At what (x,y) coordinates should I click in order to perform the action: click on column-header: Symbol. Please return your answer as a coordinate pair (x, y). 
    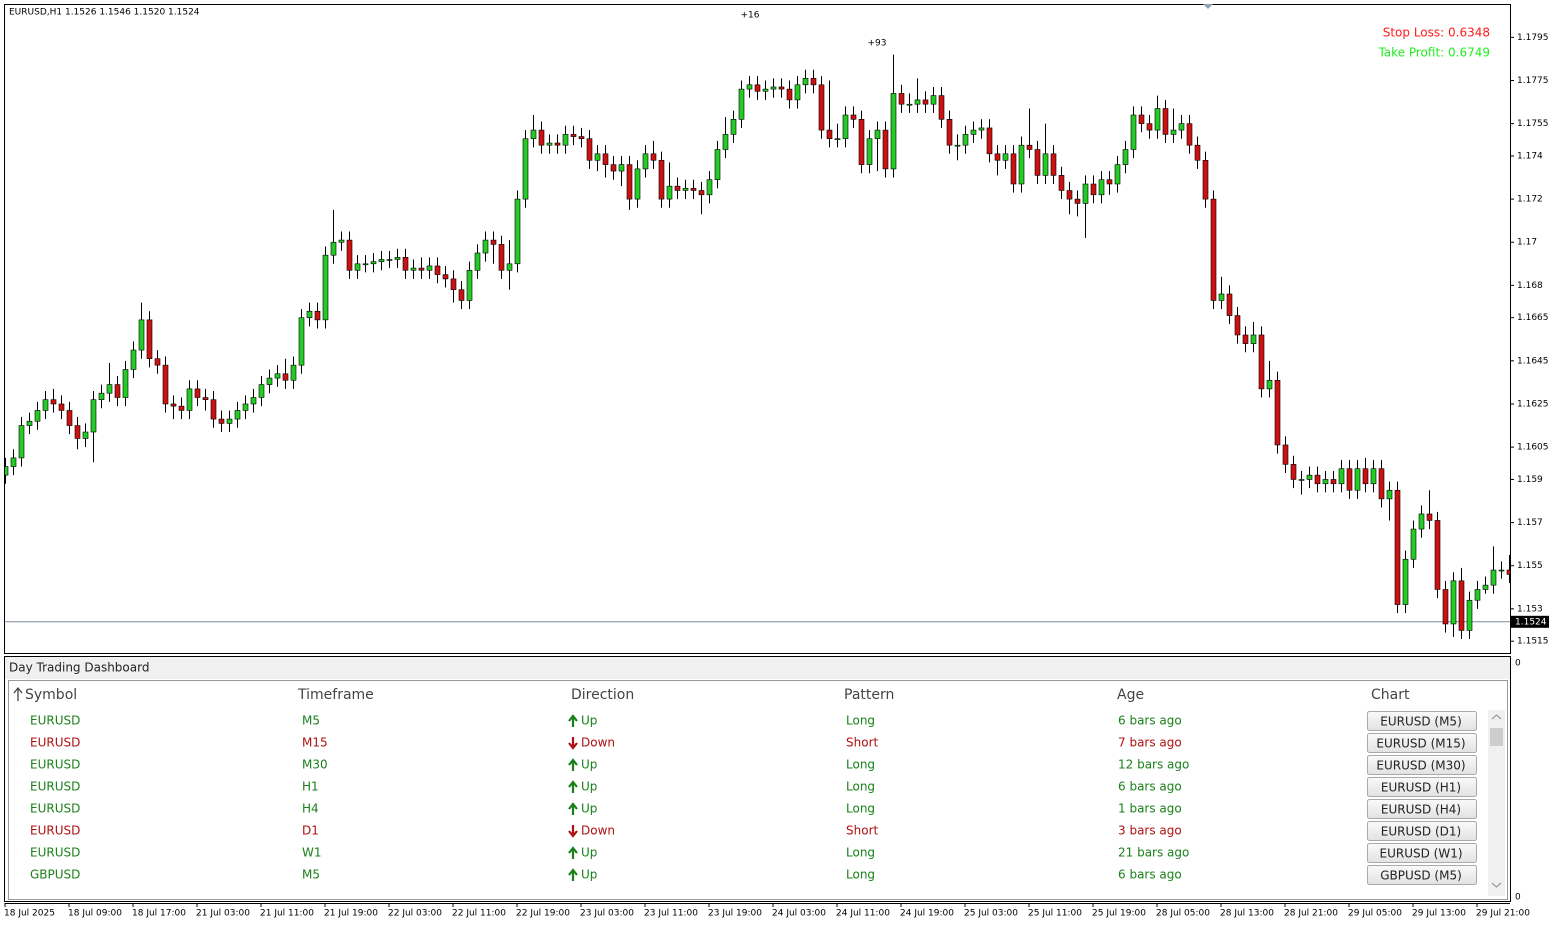
    Looking at the image, I should click on (51, 695).